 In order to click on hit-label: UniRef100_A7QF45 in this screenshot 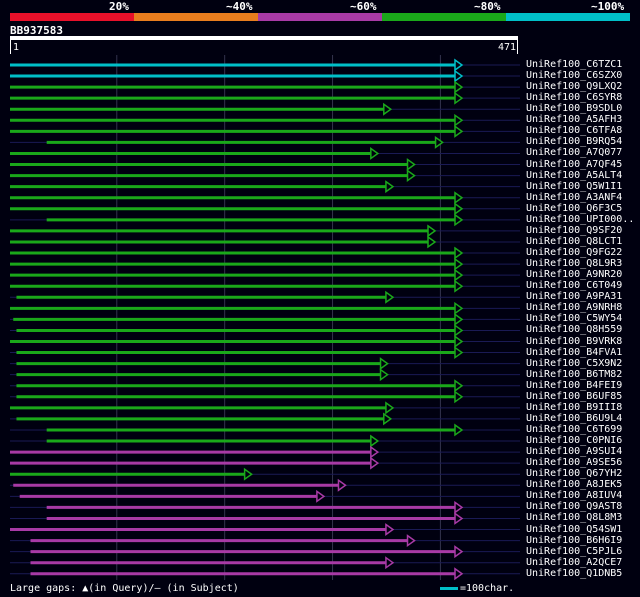, I will do `click(574, 164)`.